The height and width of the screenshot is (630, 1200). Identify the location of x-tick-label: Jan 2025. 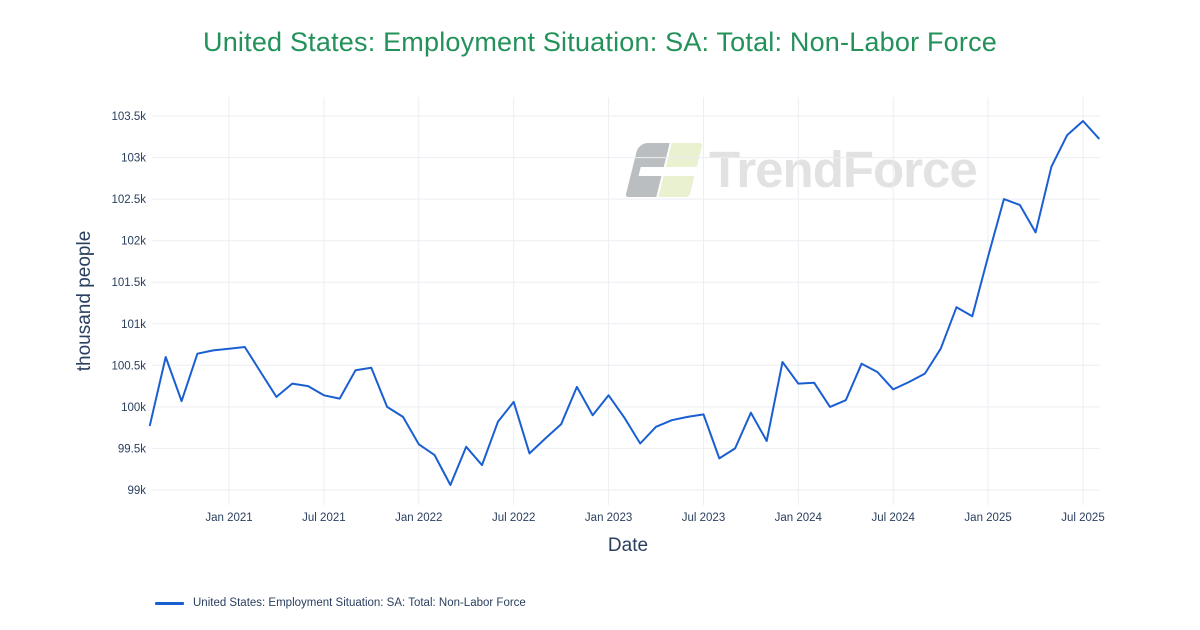
(987, 518).